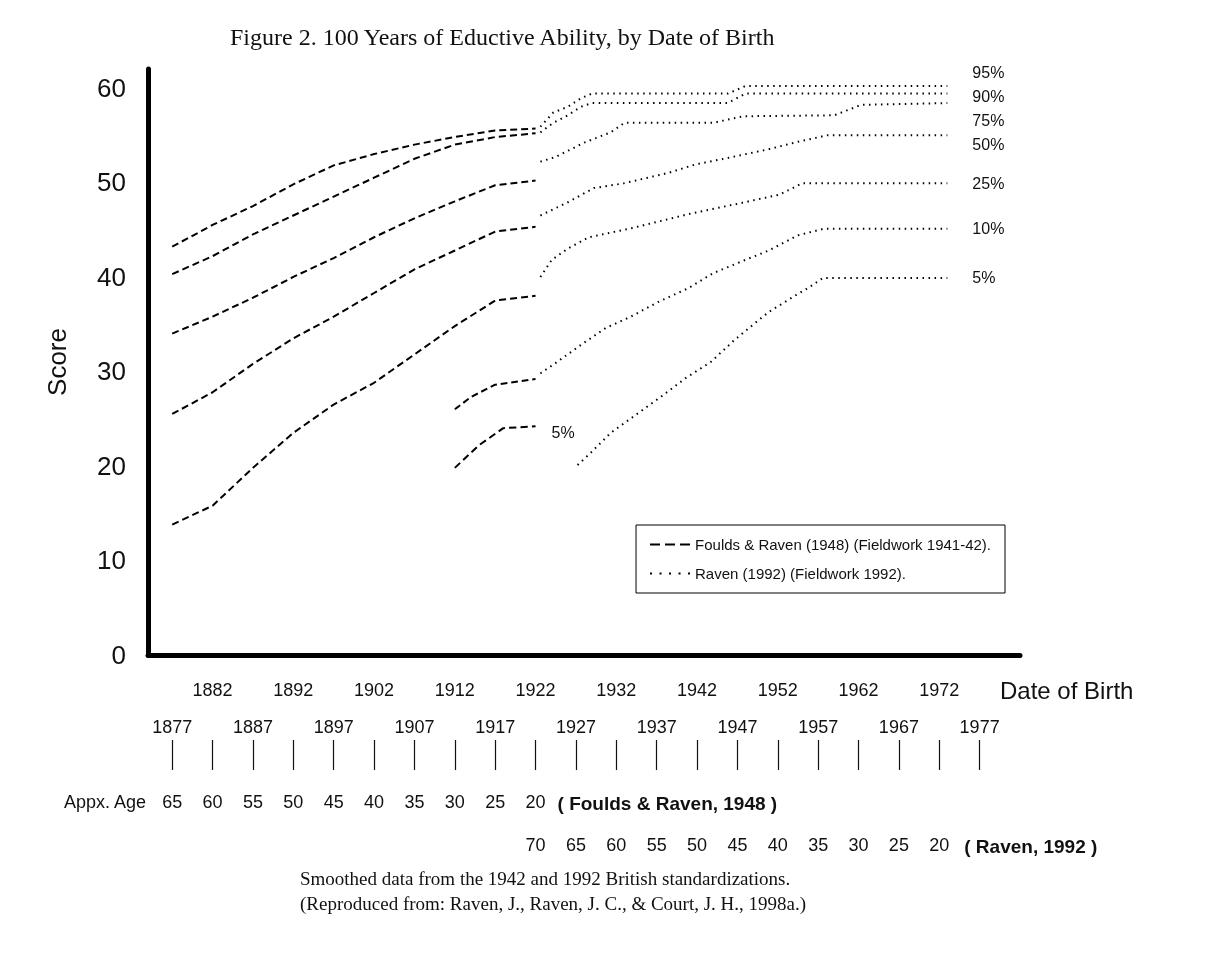  I want to click on x2-tick-label: 1967, so click(898, 727).